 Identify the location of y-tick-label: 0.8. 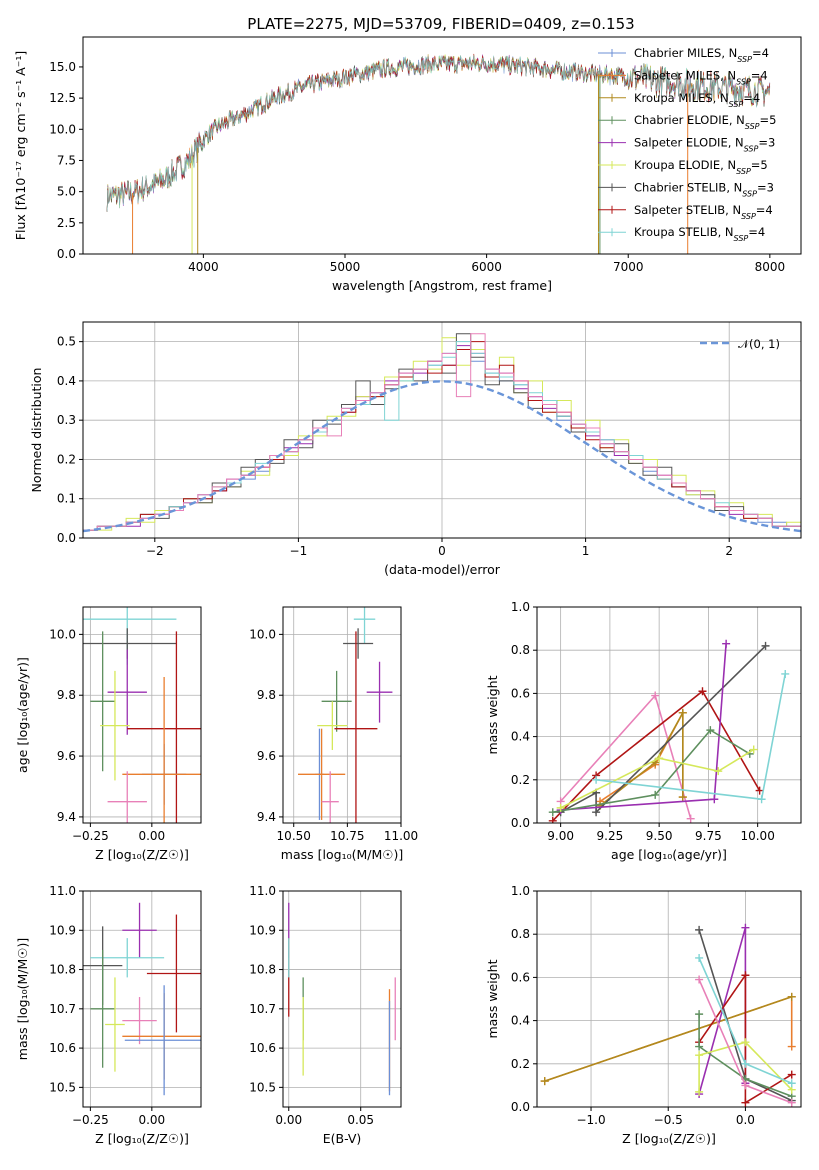
(520, 934).